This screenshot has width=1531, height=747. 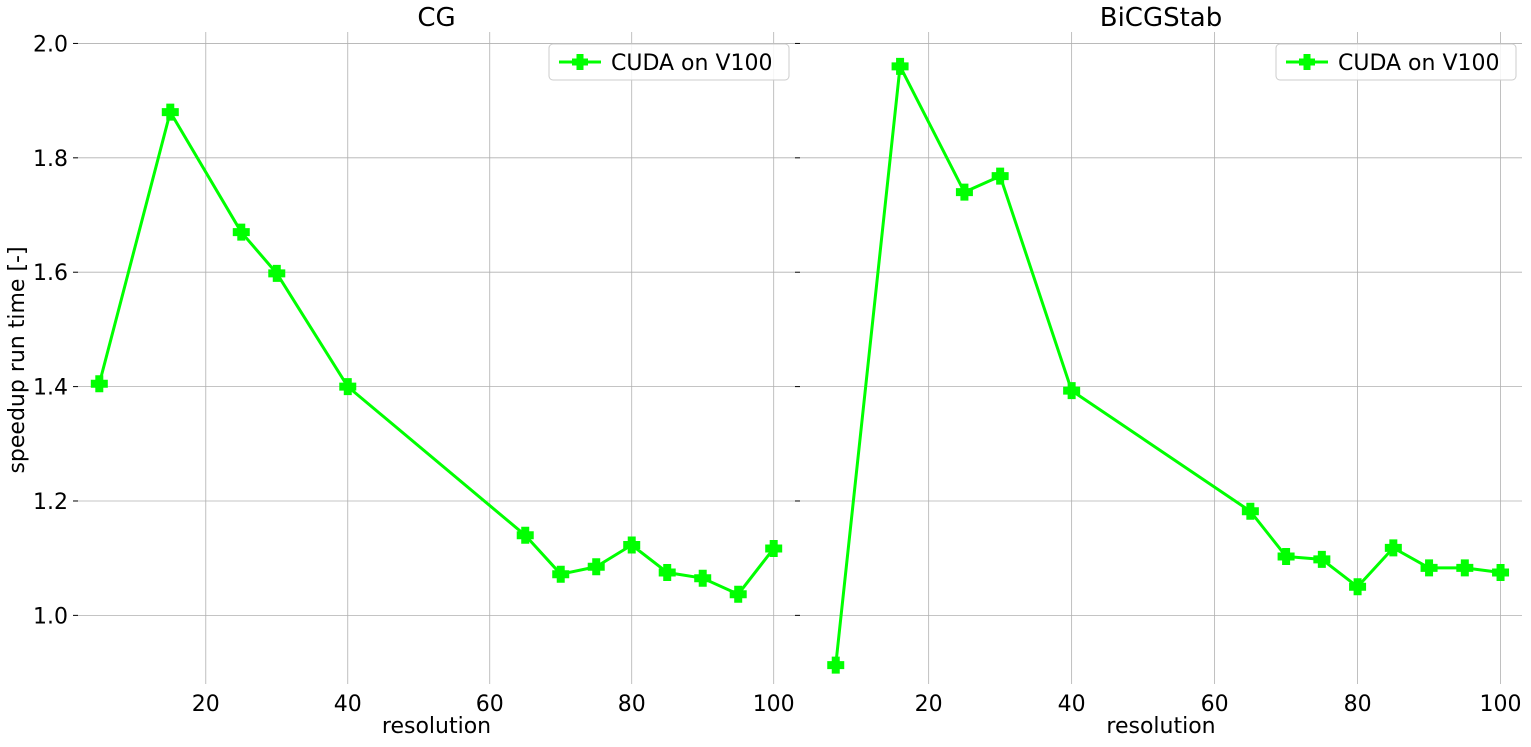 I want to click on y-tick-label: 1.8, so click(x=50, y=159).